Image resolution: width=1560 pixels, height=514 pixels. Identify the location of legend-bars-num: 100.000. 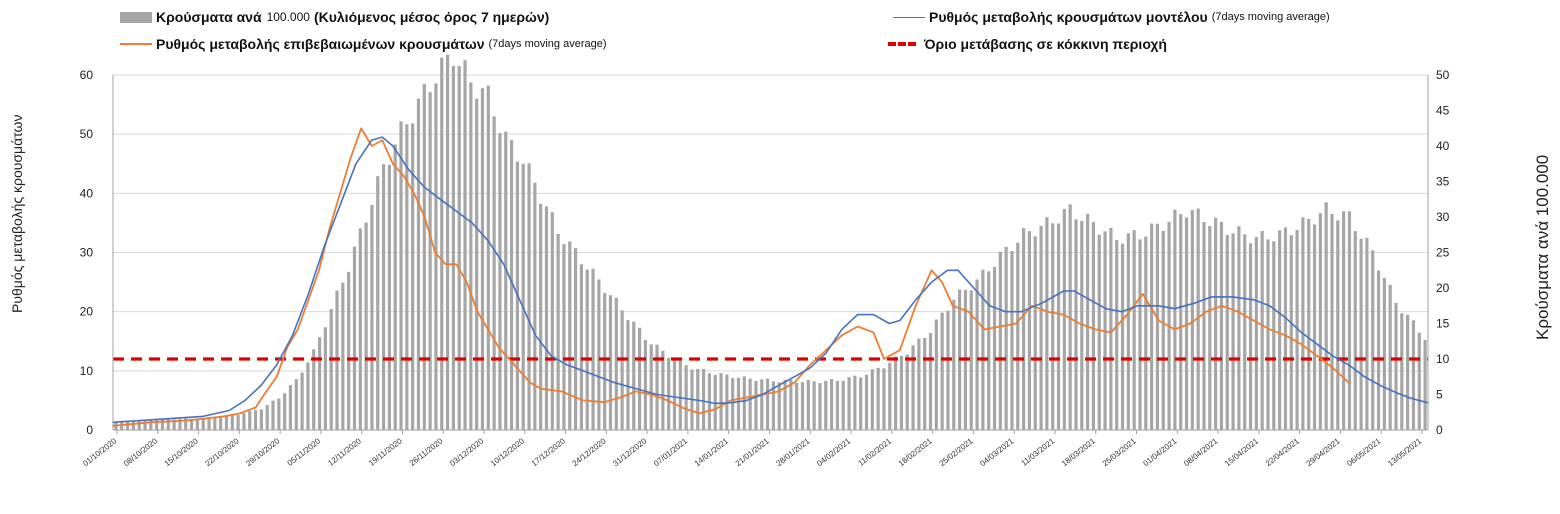
(288, 17).